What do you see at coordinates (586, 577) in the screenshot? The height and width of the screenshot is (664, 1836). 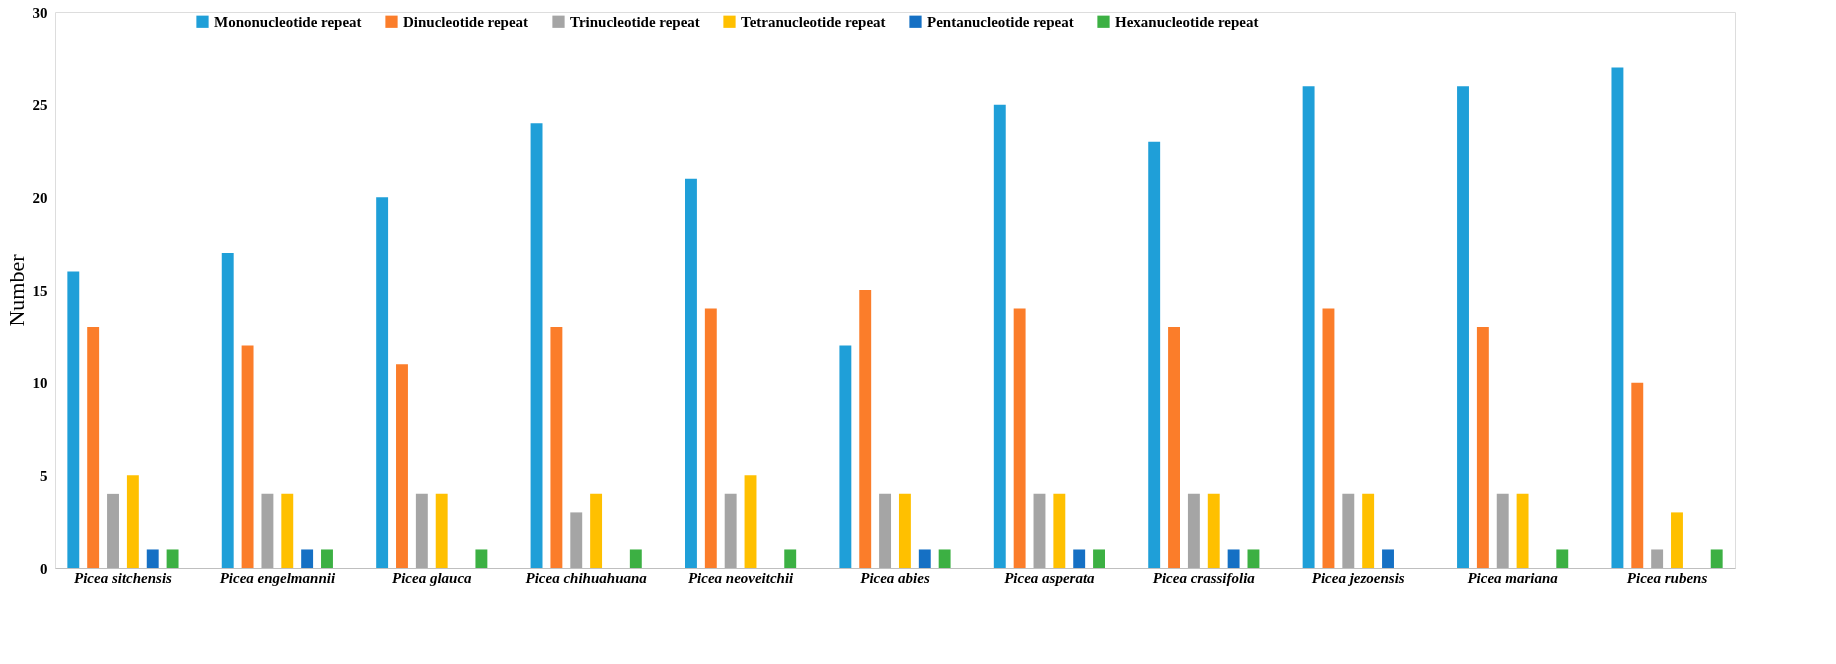 I see `x-tick-label: Picea chihuahuana` at bounding box center [586, 577].